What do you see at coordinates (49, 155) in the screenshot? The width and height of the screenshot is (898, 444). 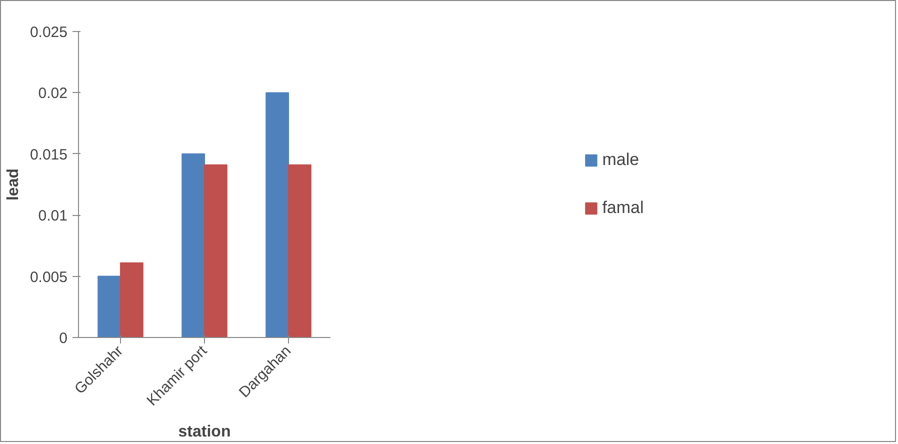 I see `y-tick-label: 0.015` at bounding box center [49, 155].